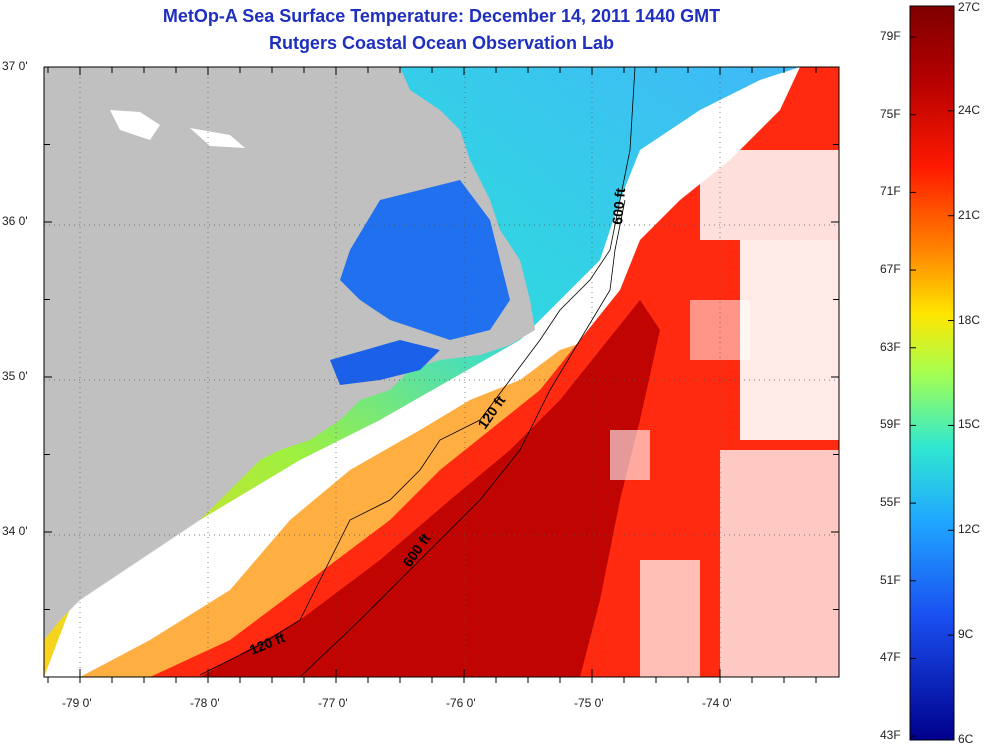 This screenshot has width=984, height=754. I want to click on longitude-label: -76 0', so click(461, 703).